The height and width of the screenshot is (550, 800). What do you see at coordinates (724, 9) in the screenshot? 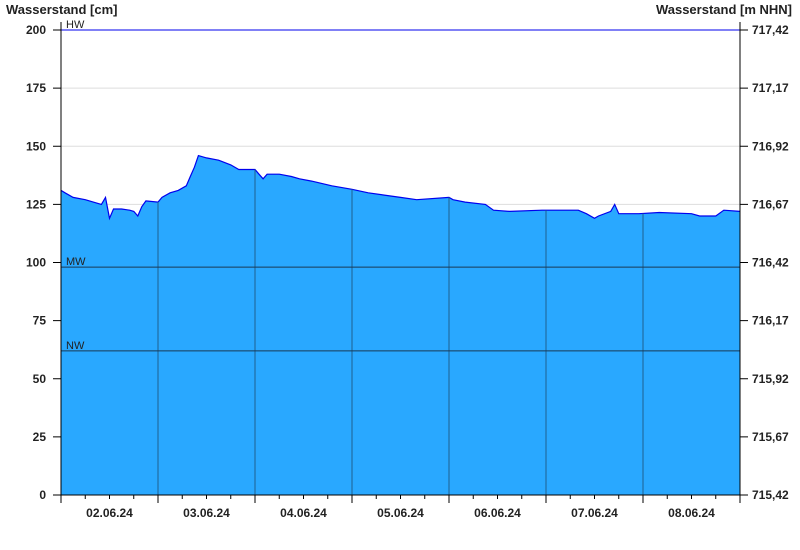
I see `right-axis-title: Wasserstand [m NHN]` at bounding box center [724, 9].